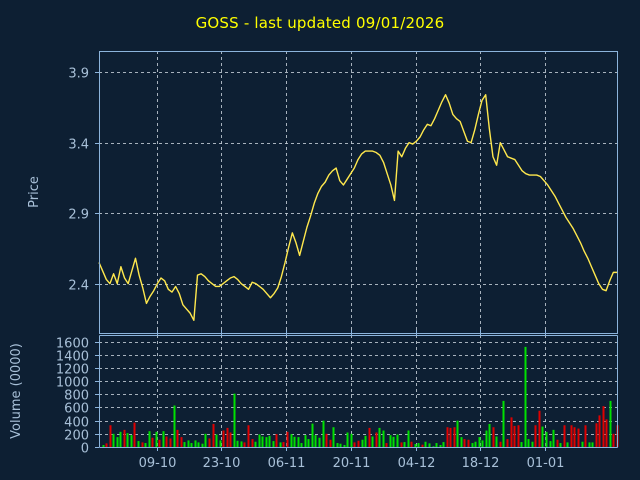  Describe the element at coordinates (16, 391) in the screenshot. I see `volume-axis-title: Volume (0000)` at that location.